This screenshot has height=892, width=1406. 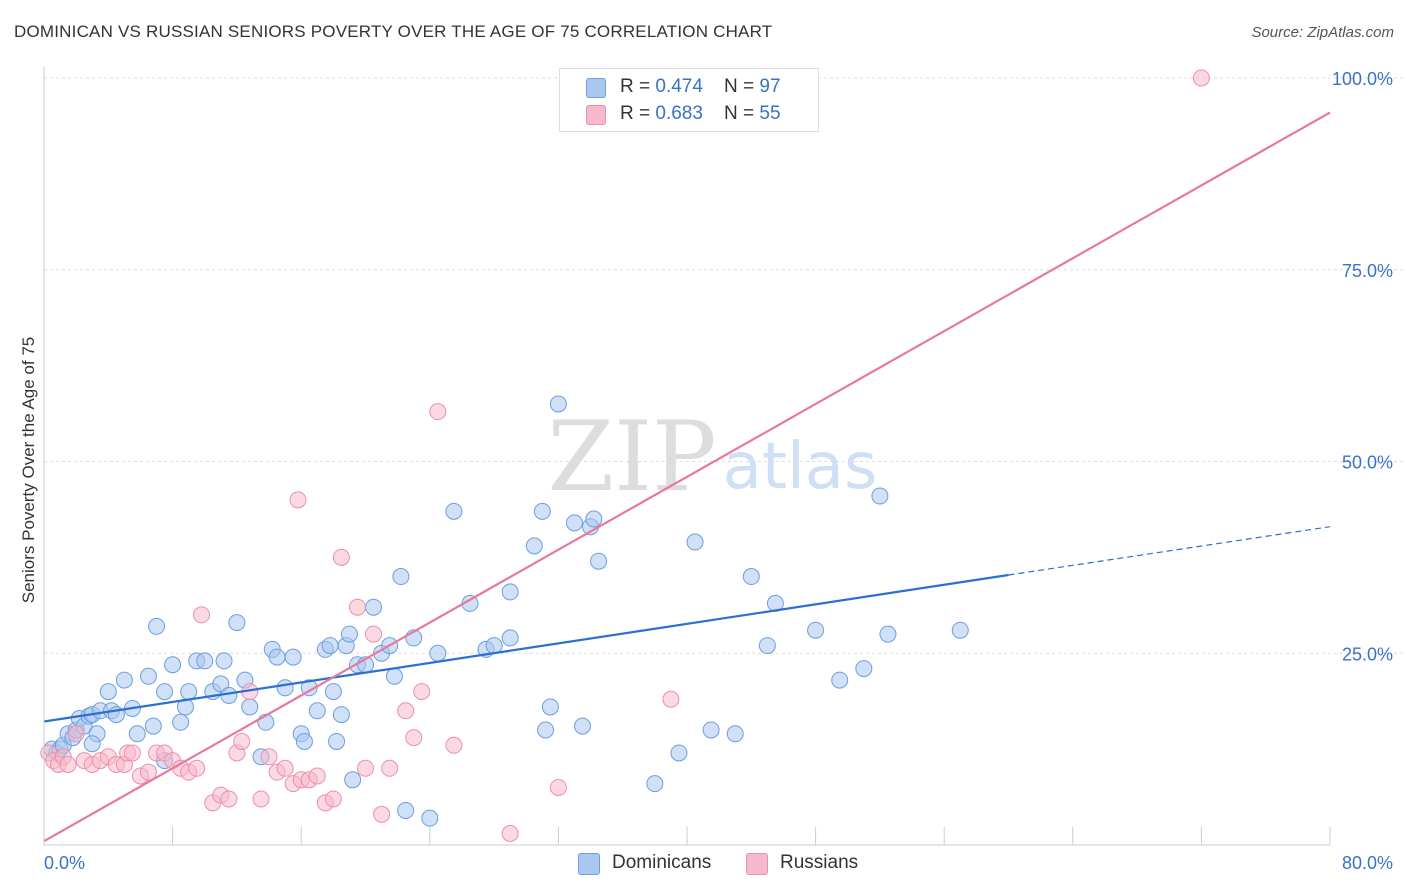 What do you see at coordinates (1367, 271) in the screenshot?
I see `y-tick-label: 75.0%` at bounding box center [1367, 271].